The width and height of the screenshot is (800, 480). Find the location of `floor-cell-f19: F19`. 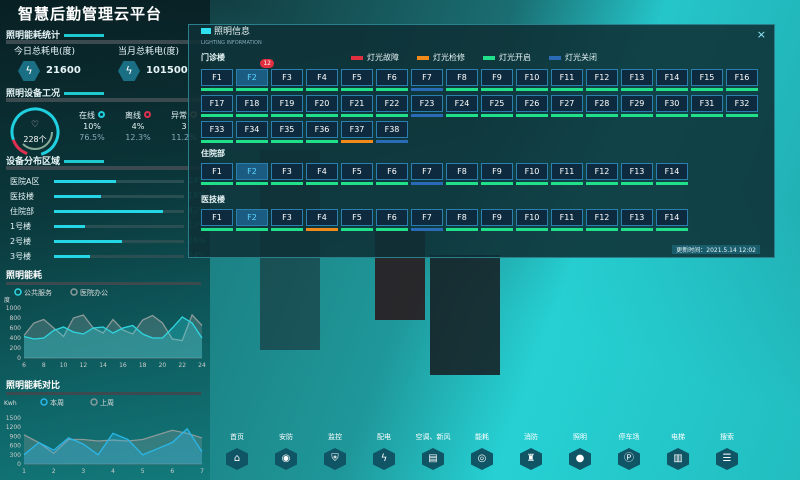

floor-cell-f19: F19 is located at coordinates (287, 106).